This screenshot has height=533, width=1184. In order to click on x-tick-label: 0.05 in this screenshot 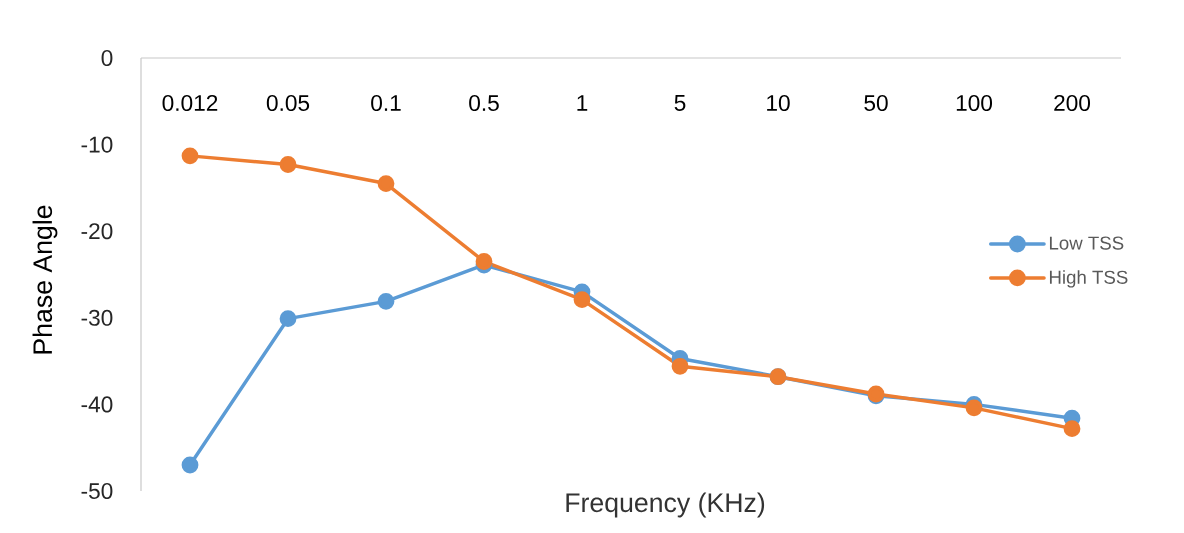, I will do `click(288, 103)`.